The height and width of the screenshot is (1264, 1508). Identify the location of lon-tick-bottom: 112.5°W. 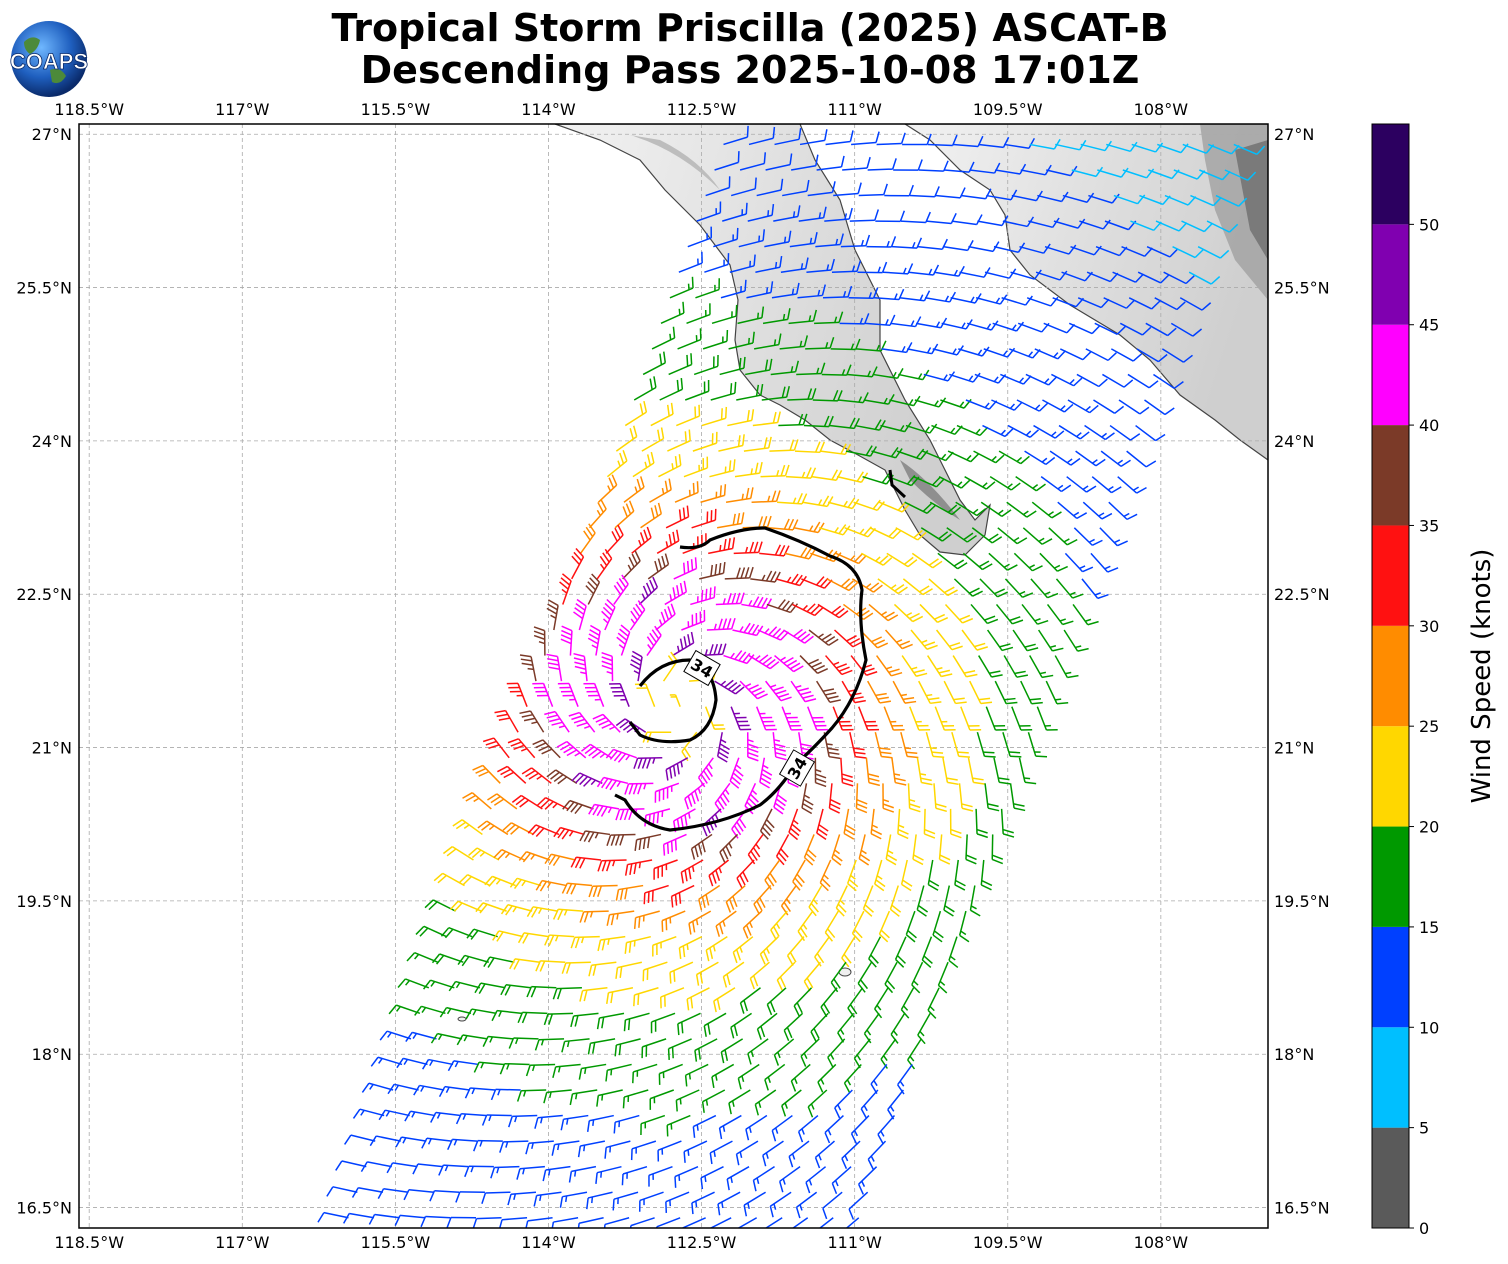
(702, 1242).